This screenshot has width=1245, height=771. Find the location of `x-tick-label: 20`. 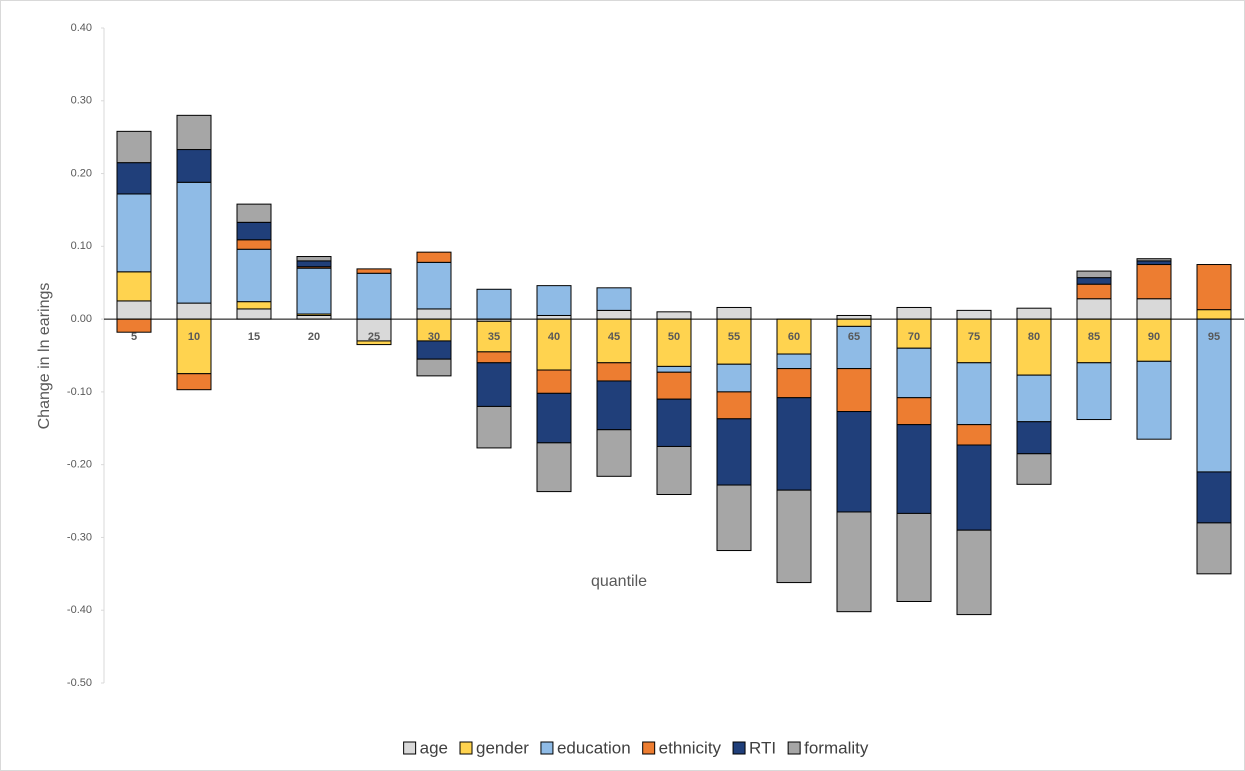

x-tick-label: 20 is located at coordinates (314, 337).